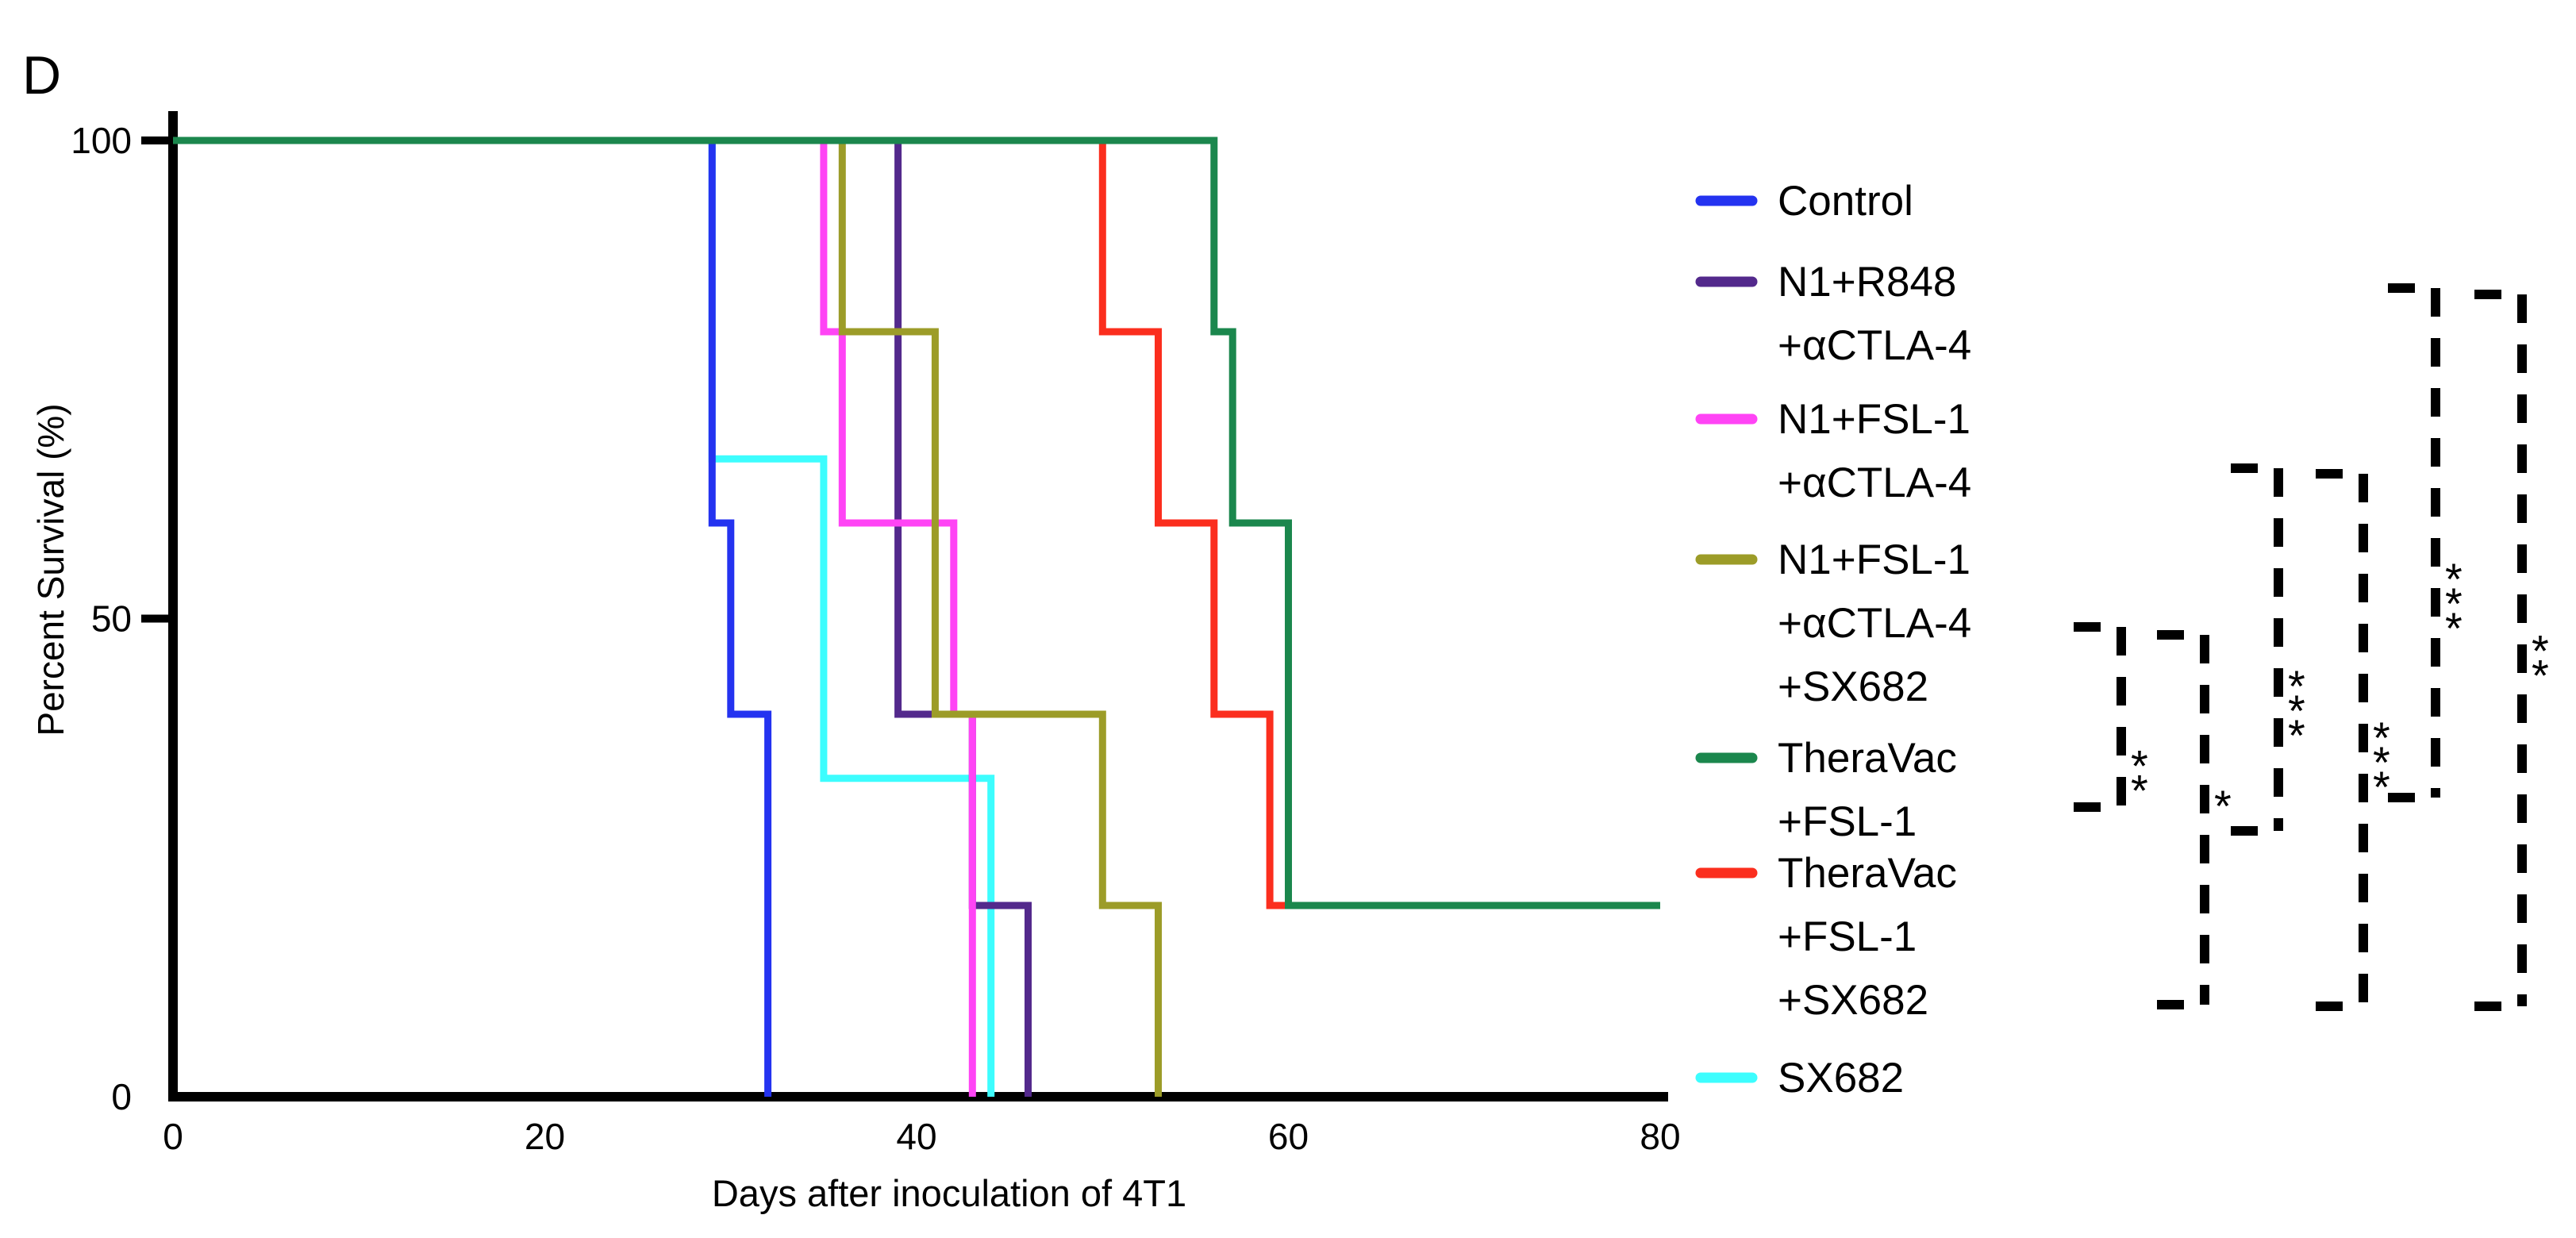 Image resolution: width=2576 pixels, height=1238 pixels. Describe the element at coordinates (1833, 314) in the screenshot. I see `legend-item: N1+R848 +αCTLA-4` at that location.